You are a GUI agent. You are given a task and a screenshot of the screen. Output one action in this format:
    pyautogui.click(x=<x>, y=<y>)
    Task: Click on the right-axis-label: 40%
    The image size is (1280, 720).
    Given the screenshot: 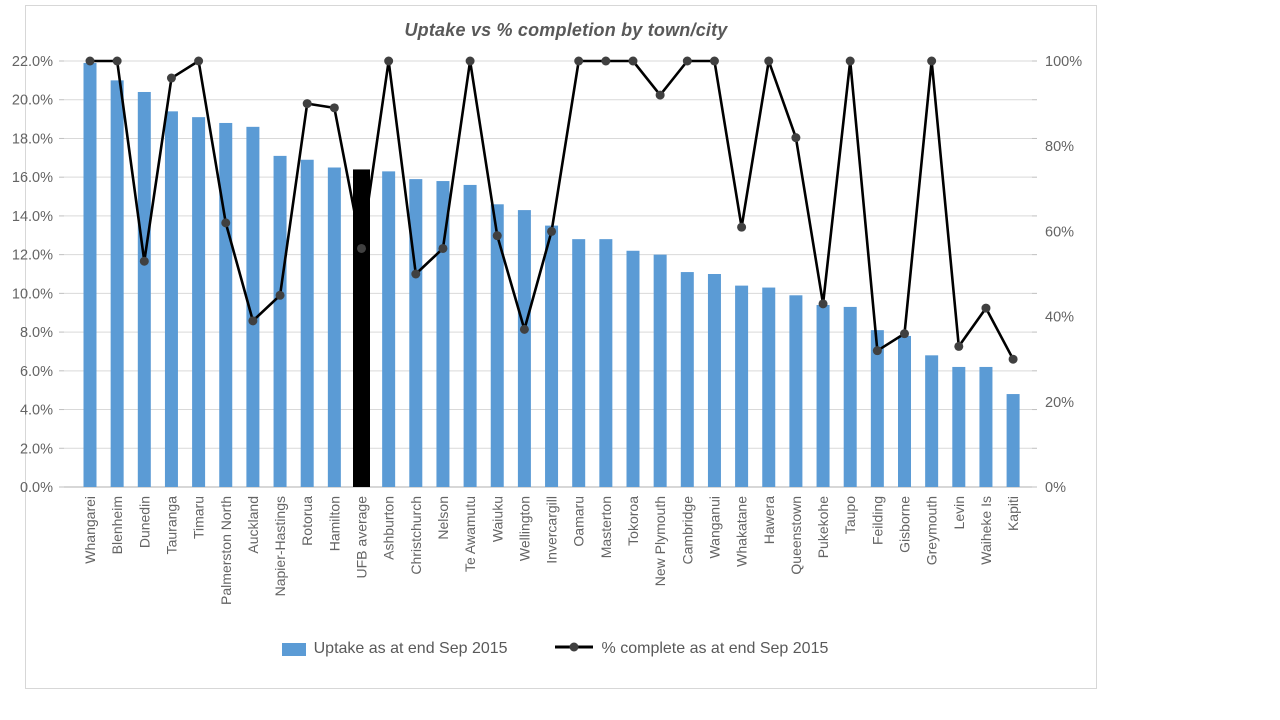 What is the action you would take?
    pyautogui.click(x=1059, y=318)
    